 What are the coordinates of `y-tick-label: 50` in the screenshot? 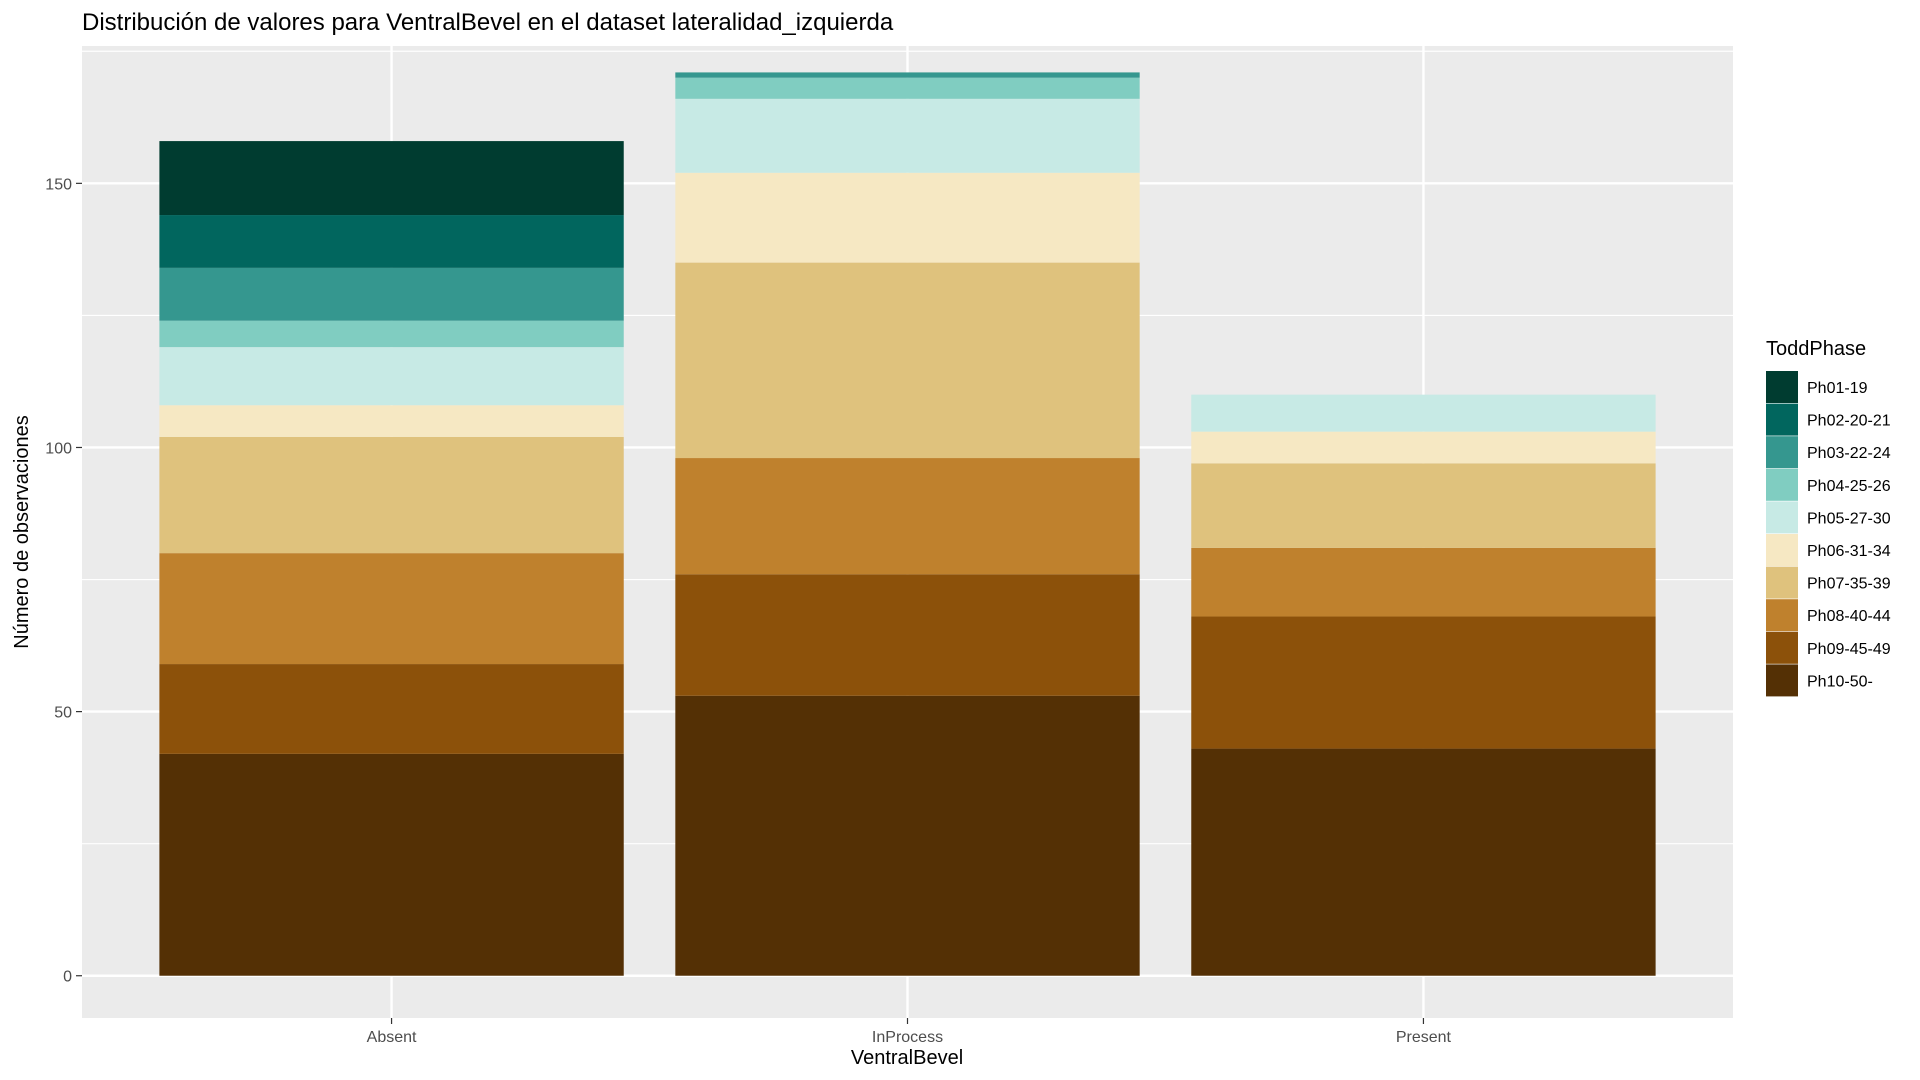 It's located at (63, 713).